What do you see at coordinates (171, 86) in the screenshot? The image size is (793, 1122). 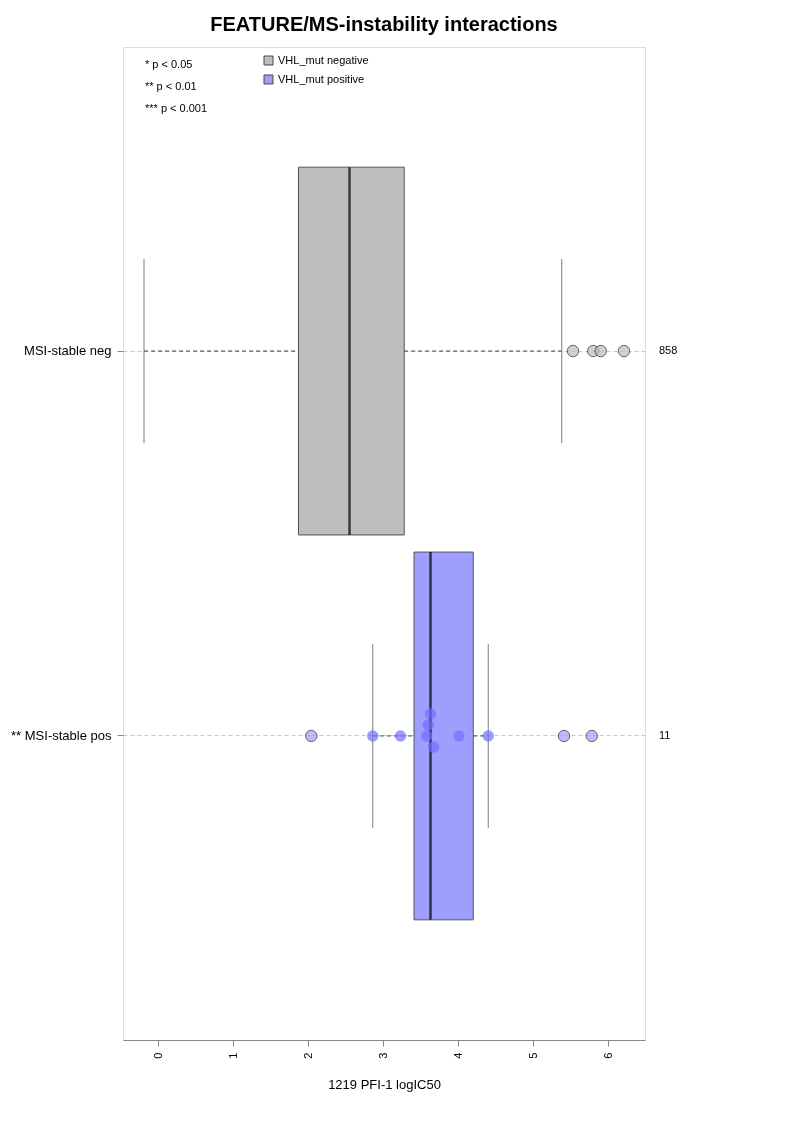 I see `annotation: ** p < 0.01` at bounding box center [171, 86].